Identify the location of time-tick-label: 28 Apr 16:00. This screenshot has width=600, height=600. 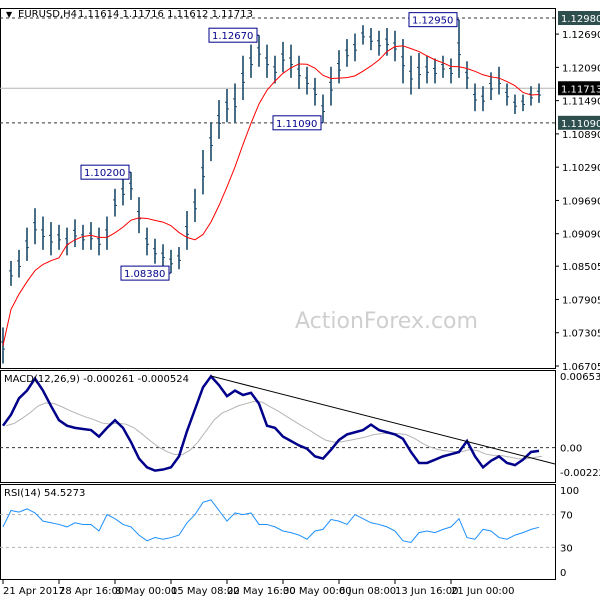
(91, 591).